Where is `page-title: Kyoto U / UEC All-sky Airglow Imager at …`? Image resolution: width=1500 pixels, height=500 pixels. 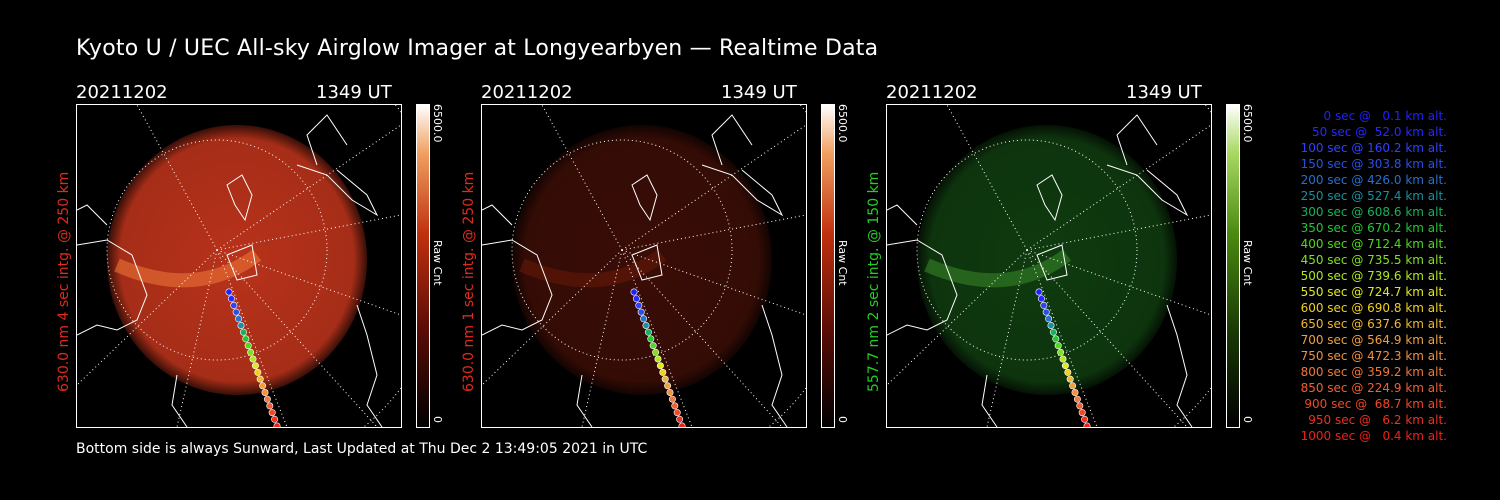 page-title: Kyoto U / UEC All-sky Airglow Imager at … is located at coordinates (477, 48).